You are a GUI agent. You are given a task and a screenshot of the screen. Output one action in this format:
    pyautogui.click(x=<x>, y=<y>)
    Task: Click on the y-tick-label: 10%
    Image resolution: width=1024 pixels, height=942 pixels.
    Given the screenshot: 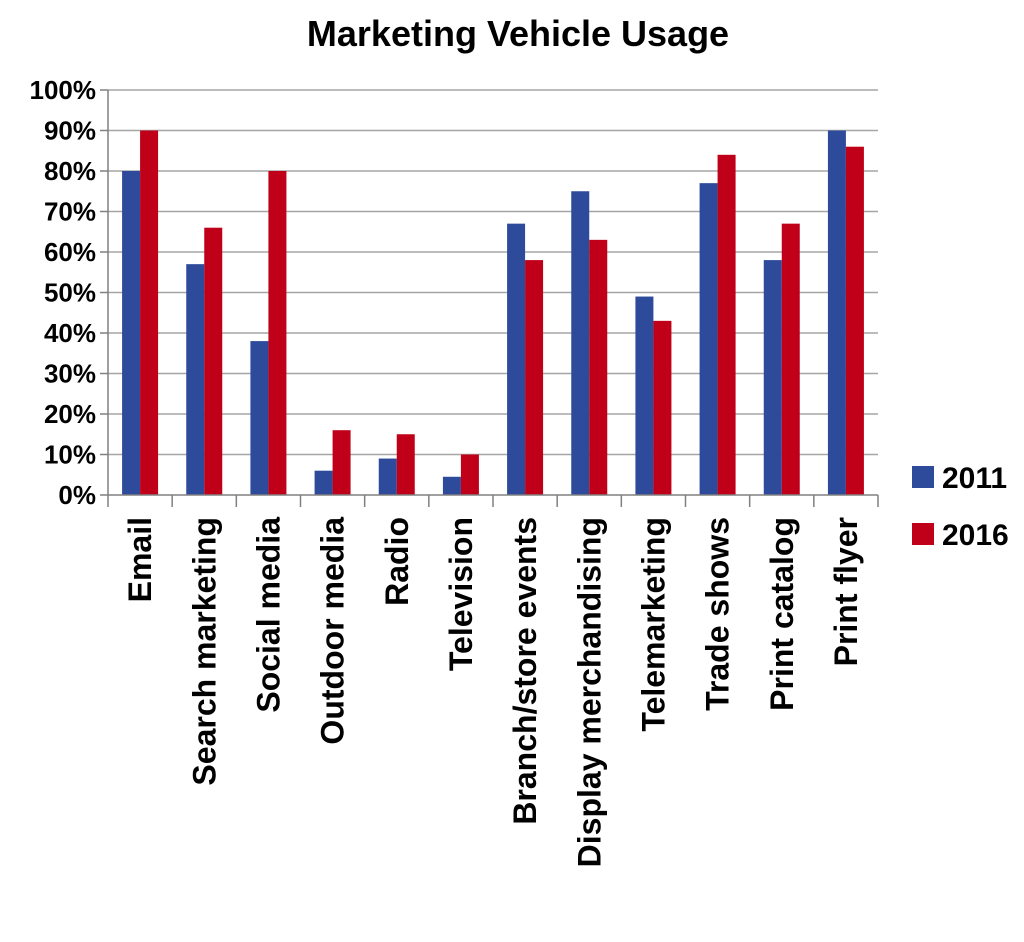 What is the action you would take?
    pyautogui.click(x=70, y=455)
    